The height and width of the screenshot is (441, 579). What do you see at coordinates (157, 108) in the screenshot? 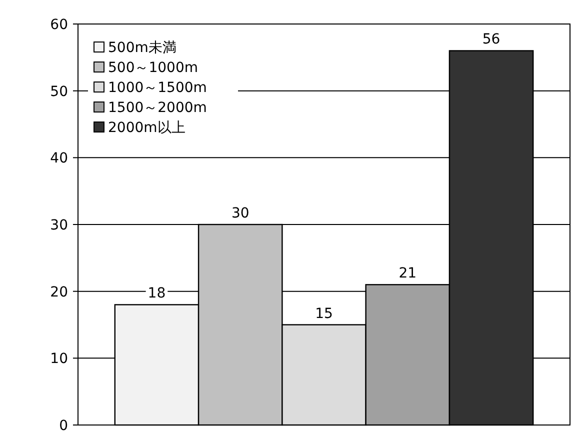
I see `legend-label: 1500～2000m` at bounding box center [157, 108].